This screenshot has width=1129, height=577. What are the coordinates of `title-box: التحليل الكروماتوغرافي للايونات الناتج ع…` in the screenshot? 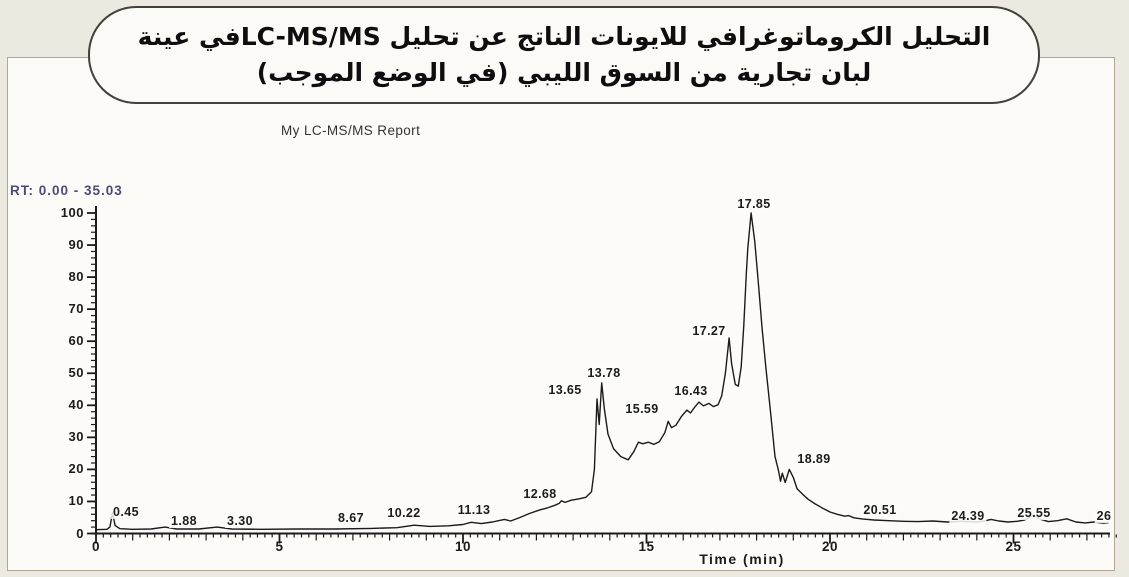 It's located at (564, 55).